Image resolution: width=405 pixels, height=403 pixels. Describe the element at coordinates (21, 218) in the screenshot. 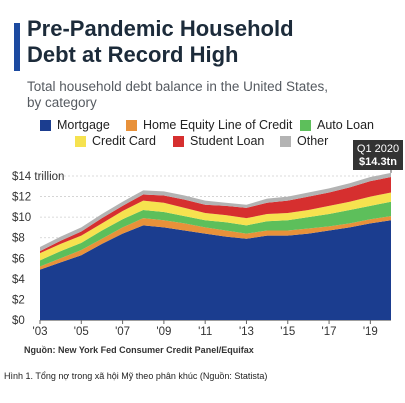

I see `y-tick-label: $10` at that location.